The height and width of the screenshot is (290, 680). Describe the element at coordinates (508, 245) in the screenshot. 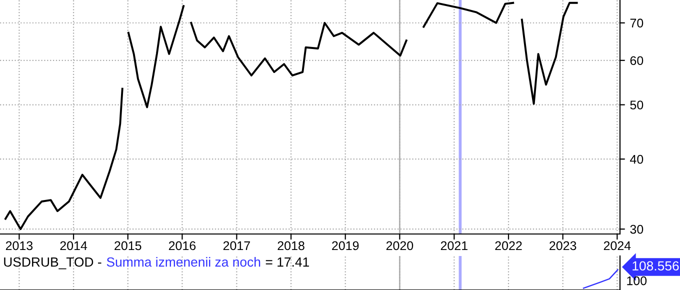

I see `x-tick-label: 2022` at that location.